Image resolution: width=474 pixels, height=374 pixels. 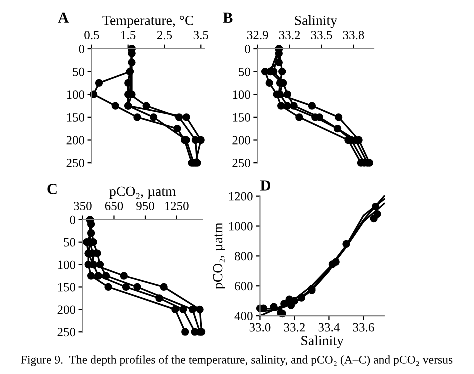 I want to click on y-tick-label: 600, so click(x=244, y=286).